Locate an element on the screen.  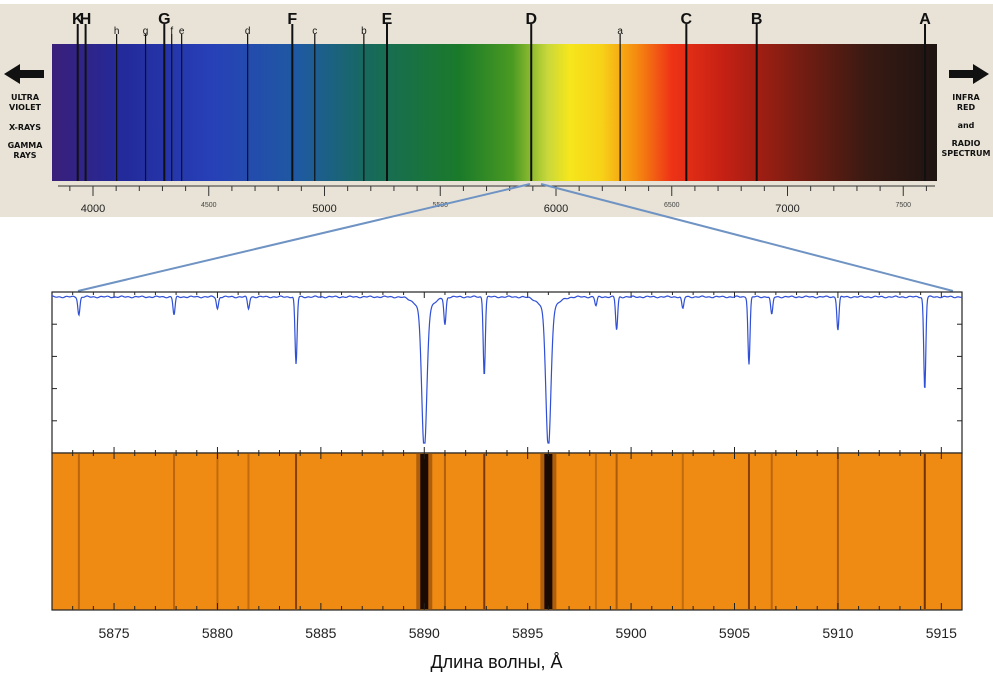
fraunhofer-label-B: B is located at coordinates (757, 19).